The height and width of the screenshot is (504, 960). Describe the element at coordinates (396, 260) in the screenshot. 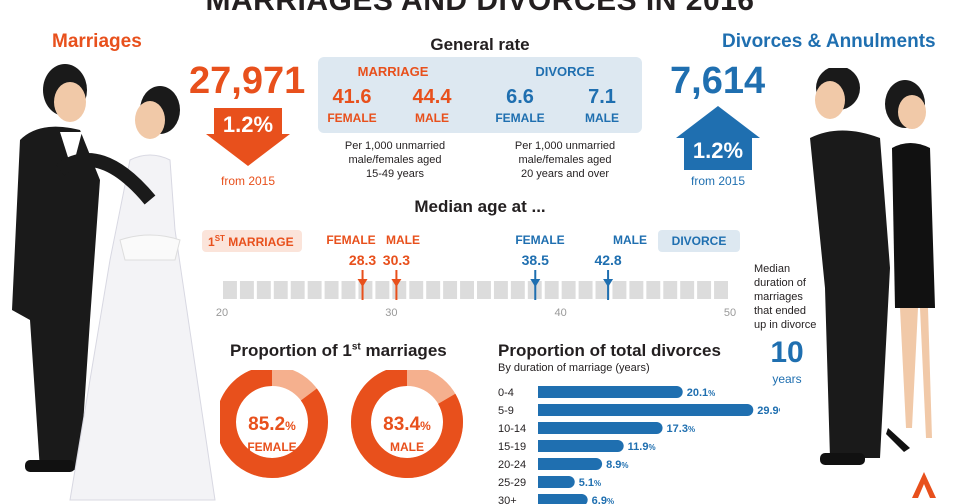

I see `median-marriage-male-value: 30.3` at that location.